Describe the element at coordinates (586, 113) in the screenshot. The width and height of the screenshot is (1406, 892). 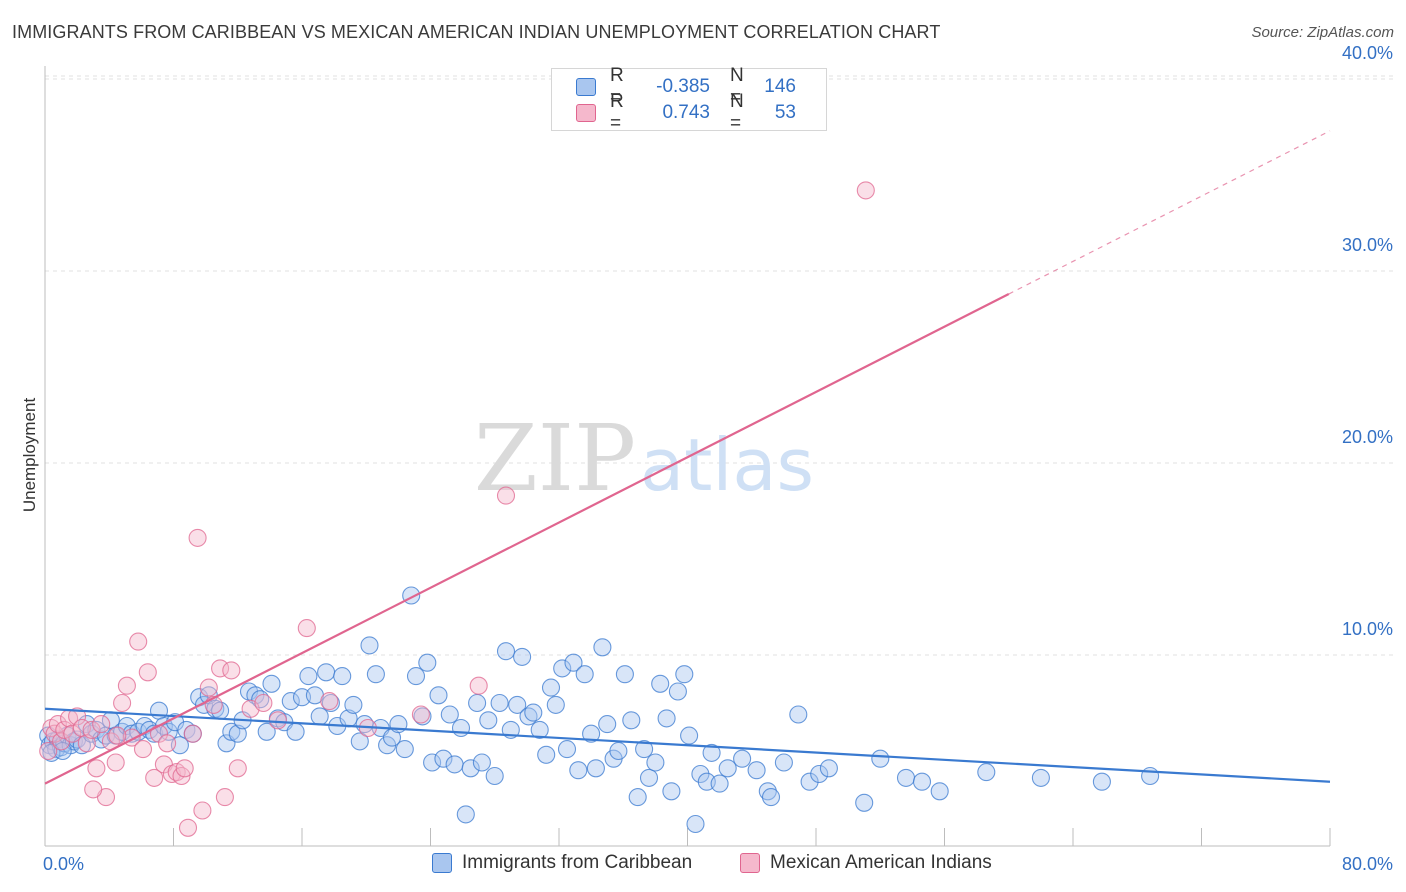
I see `legend-swatch-pink` at that location.